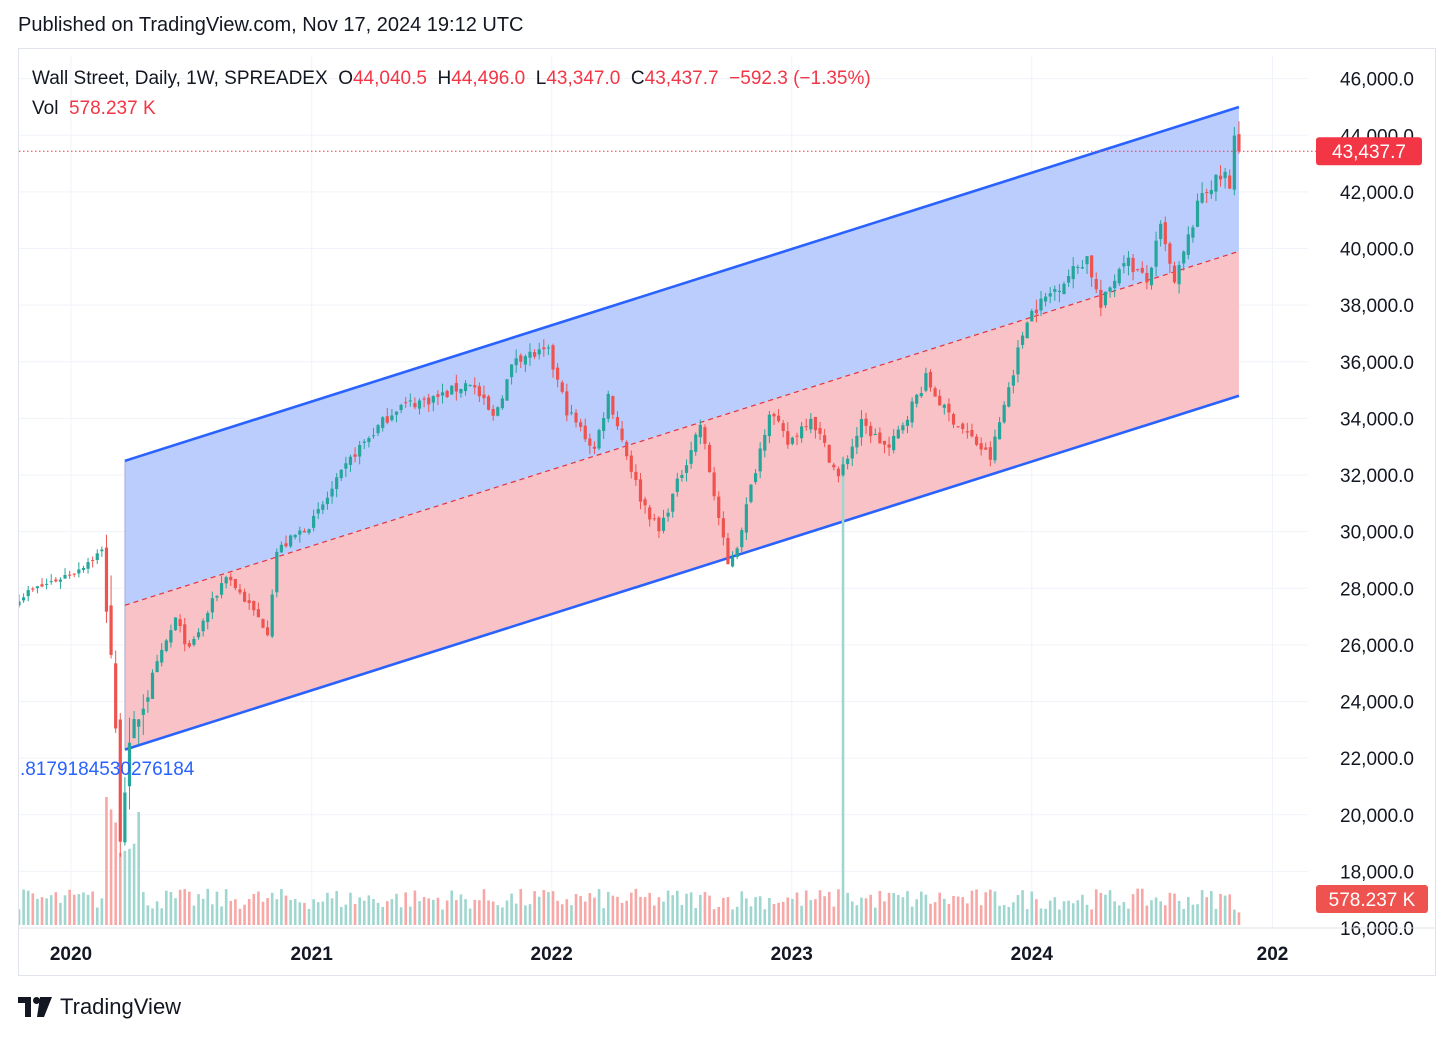  I want to click on last-price-tag: 43,437.7, so click(1369, 151).